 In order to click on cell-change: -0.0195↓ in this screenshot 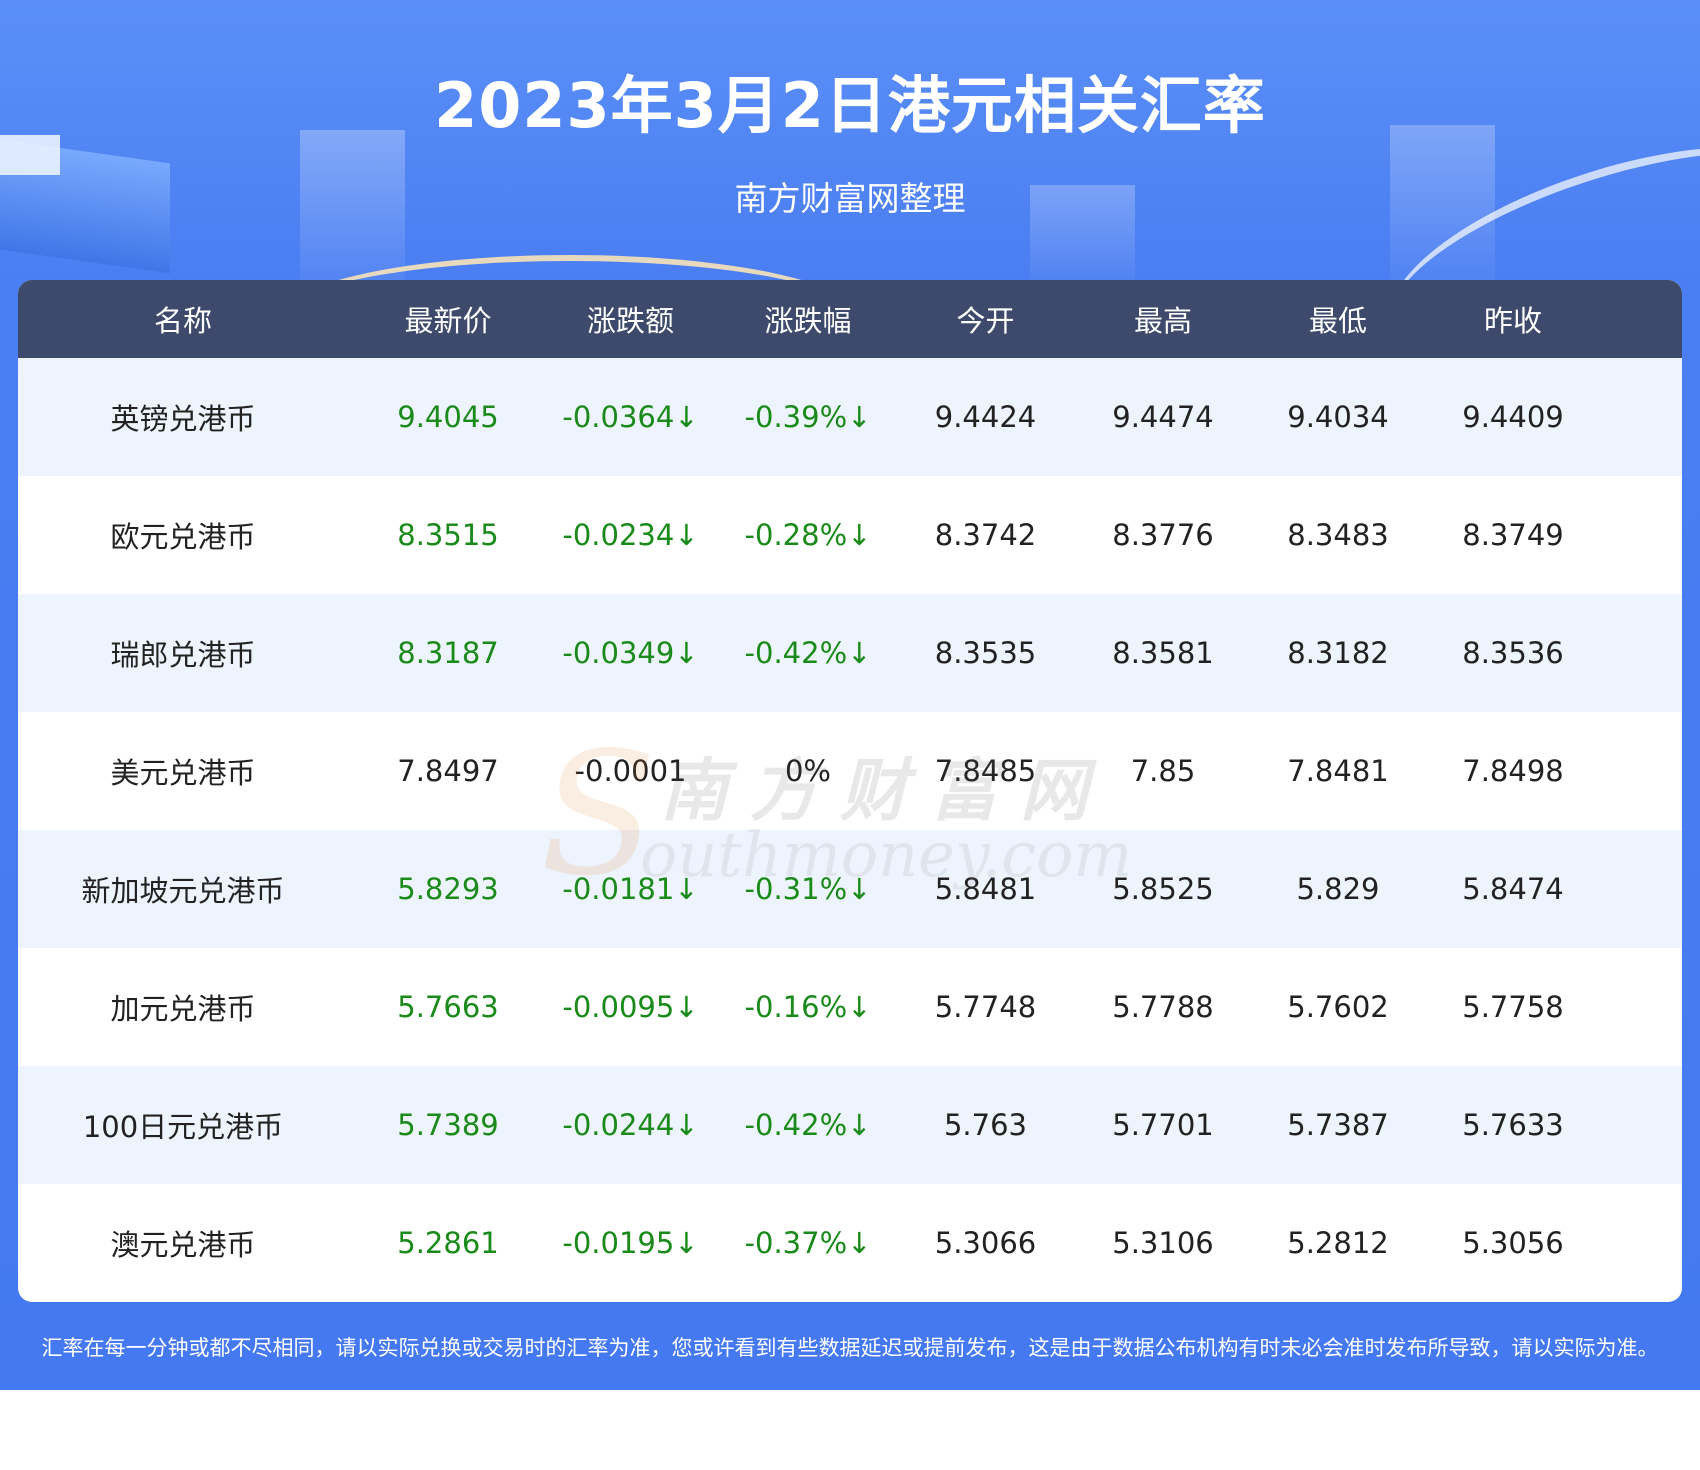, I will do `click(630, 1243)`.